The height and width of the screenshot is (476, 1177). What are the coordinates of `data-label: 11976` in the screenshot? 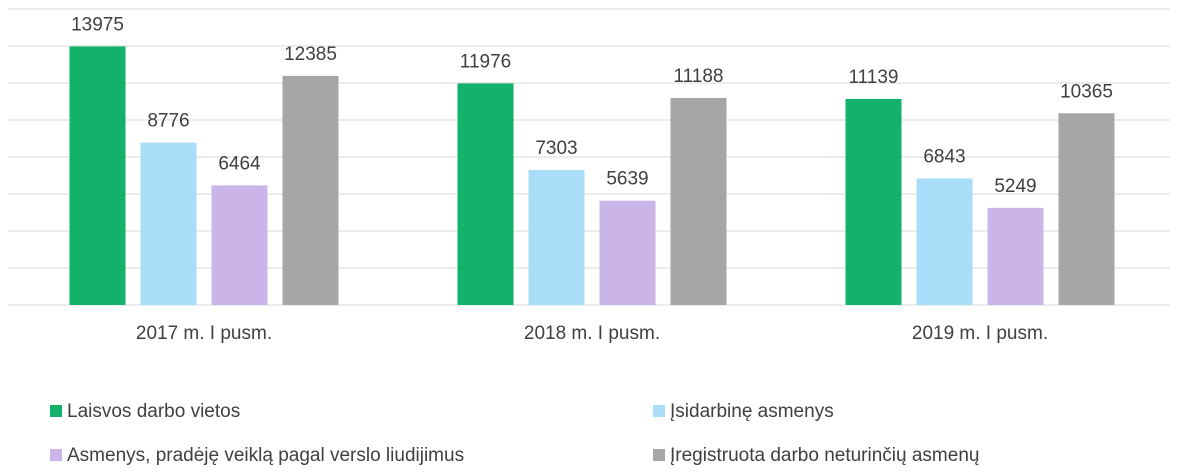 It's located at (485, 61).